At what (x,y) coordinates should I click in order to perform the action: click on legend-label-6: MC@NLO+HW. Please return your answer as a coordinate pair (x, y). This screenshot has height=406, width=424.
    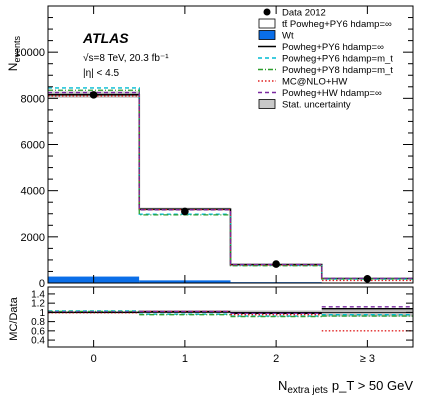
    Looking at the image, I should click on (314, 82).